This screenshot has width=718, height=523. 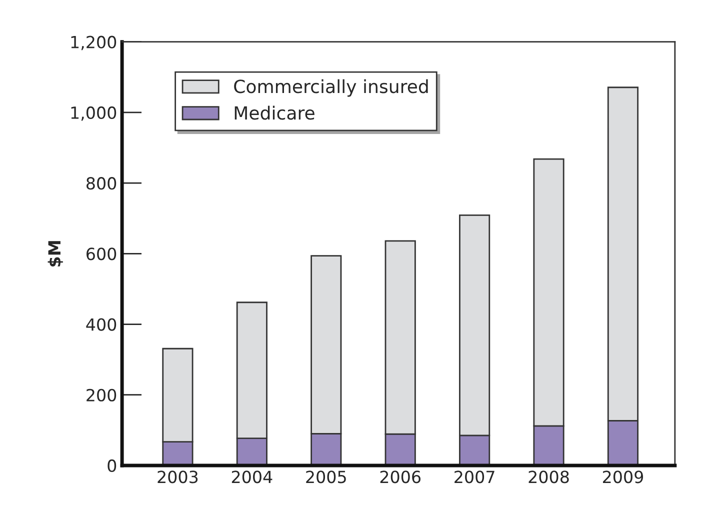 I want to click on y-tick-label: 200, so click(x=101, y=395).